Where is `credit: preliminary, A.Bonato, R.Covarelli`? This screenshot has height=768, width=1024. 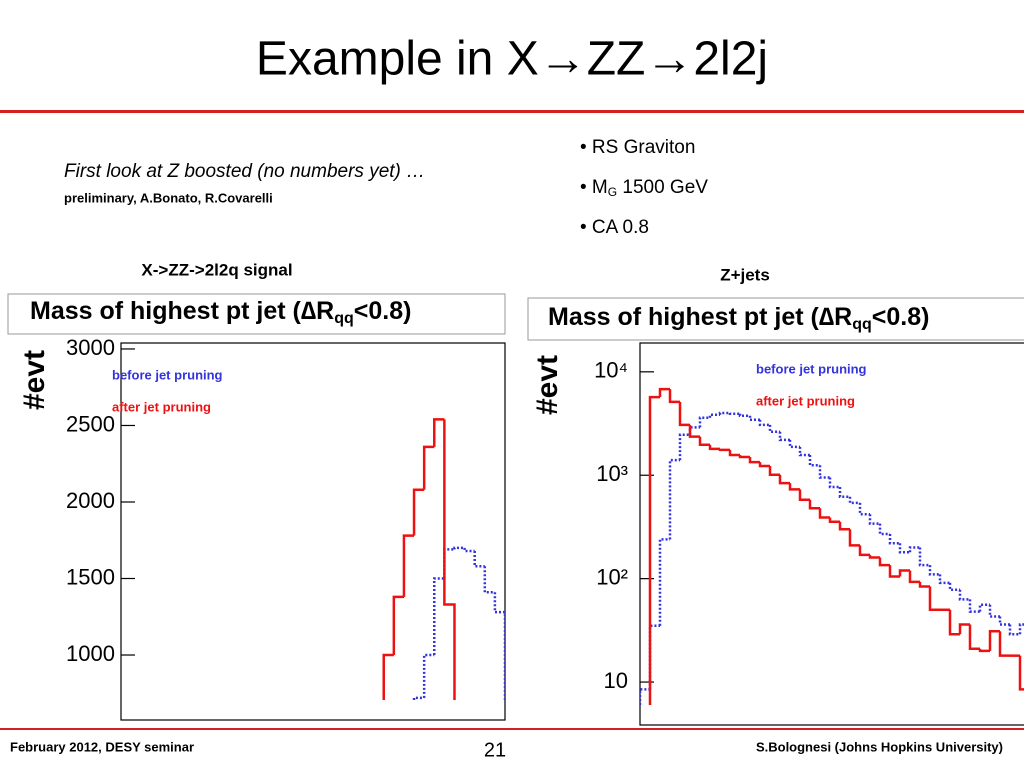 credit: preliminary, A.Bonato, R.Covarelli is located at coordinates (168, 197).